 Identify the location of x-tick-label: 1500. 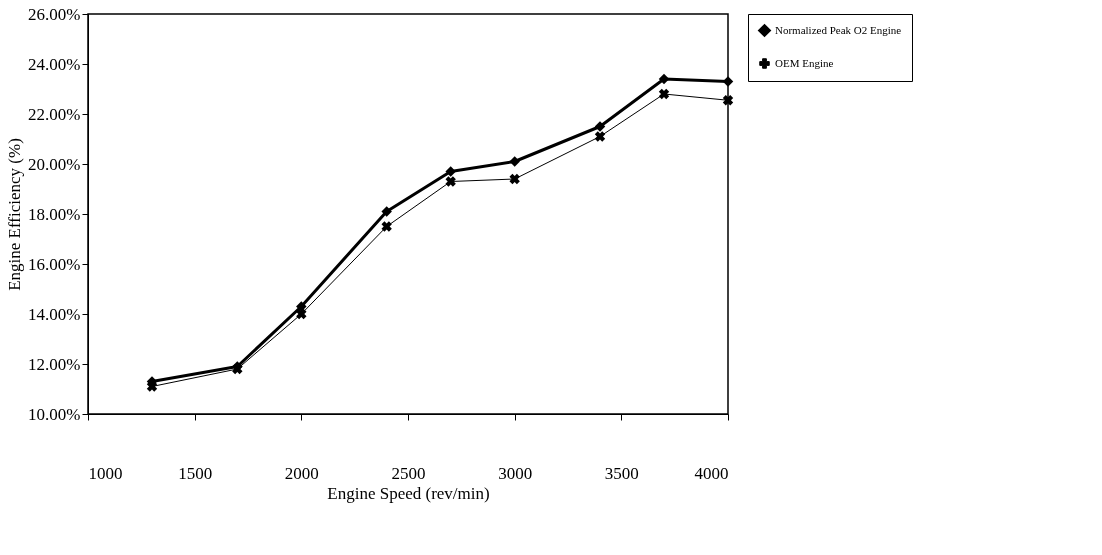
(195, 473).